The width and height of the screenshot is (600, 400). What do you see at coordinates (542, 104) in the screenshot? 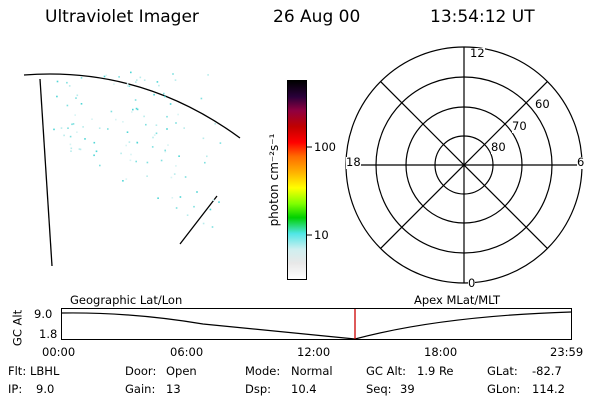
I see `lat-label-60: 60` at bounding box center [542, 104].